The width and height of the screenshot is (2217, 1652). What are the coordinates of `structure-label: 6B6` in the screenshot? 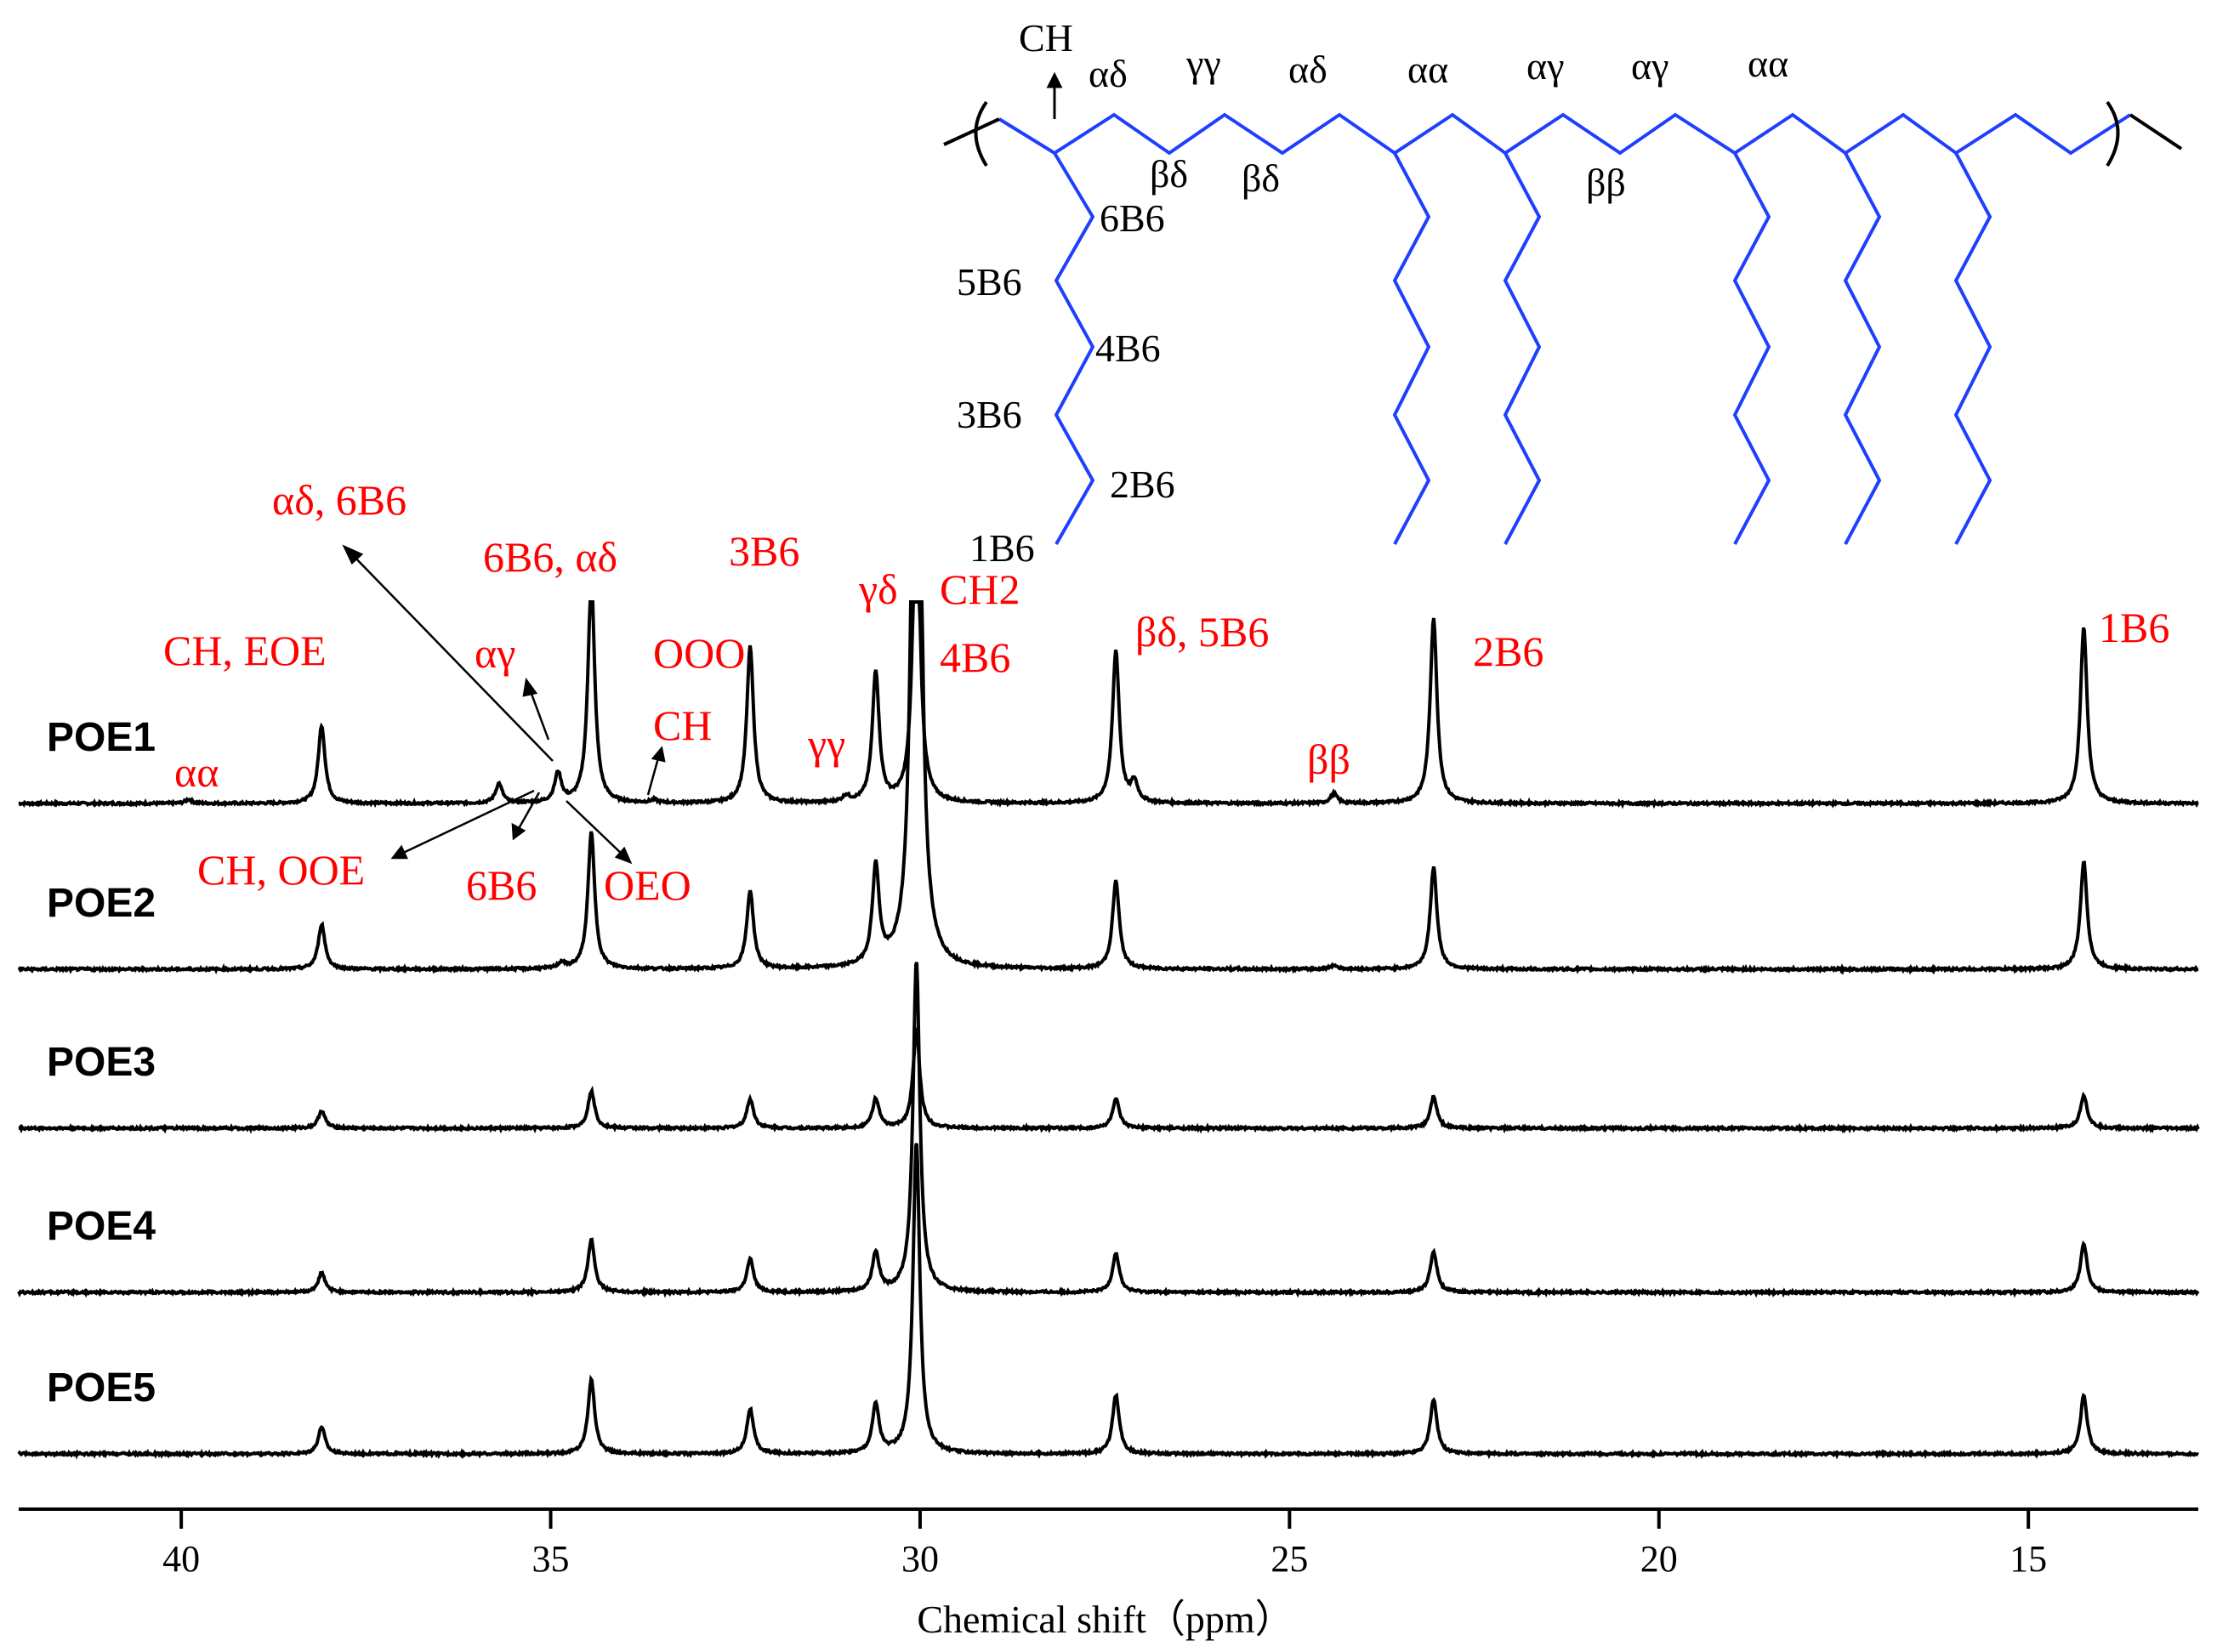 It's located at (1132, 218).